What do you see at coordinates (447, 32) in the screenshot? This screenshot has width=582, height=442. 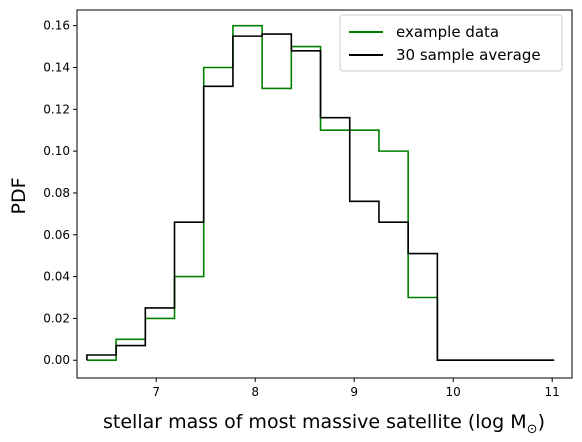 I see `legend-label-example-data: example data` at bounding box center [447, 32].